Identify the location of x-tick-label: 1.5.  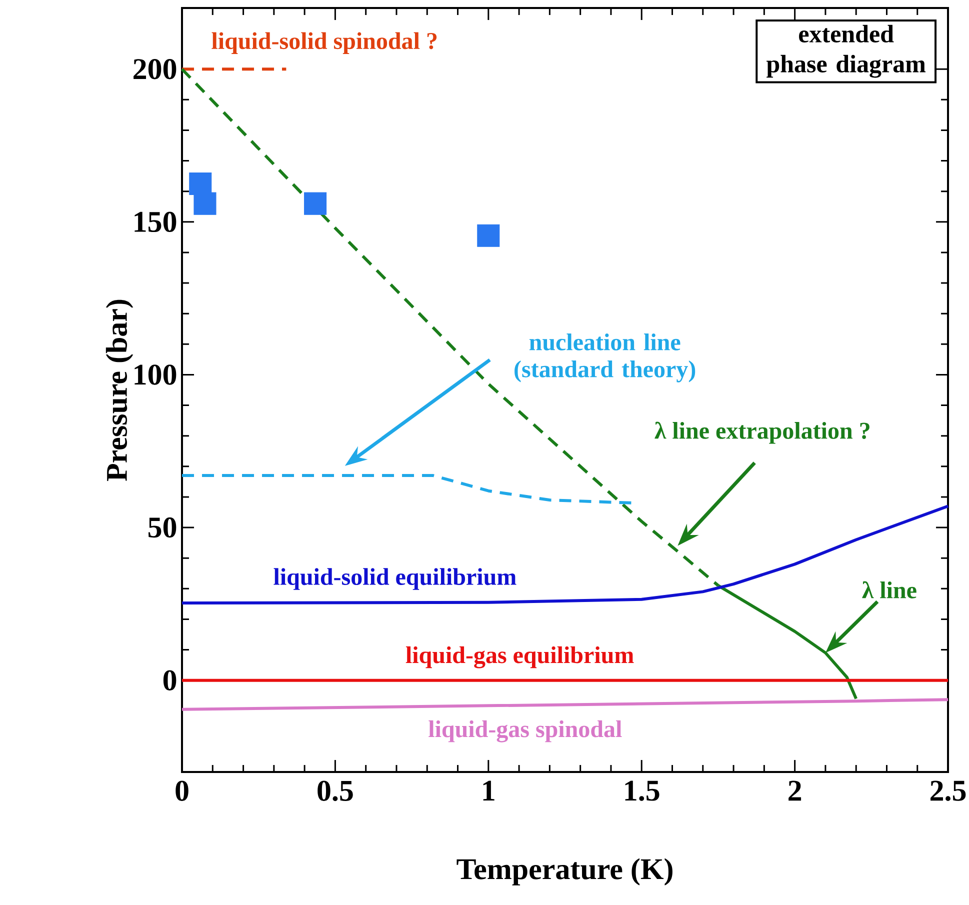
(642, 790).